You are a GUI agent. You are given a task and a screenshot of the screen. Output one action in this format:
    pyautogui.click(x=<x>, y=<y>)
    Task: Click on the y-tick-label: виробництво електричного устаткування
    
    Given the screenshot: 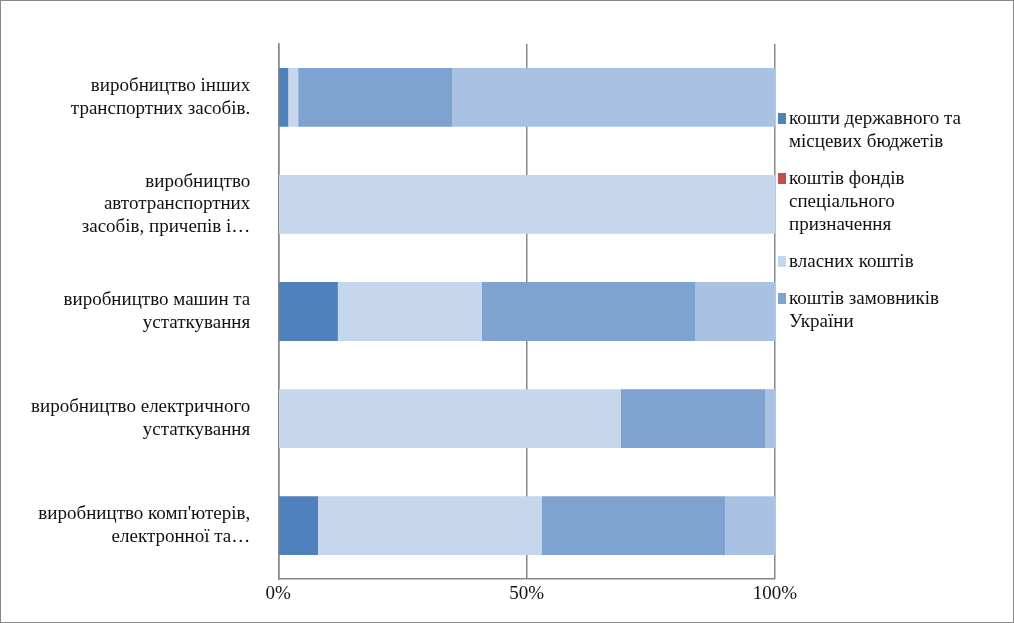 What is the action you would take?
    pyautogui.click(x=141, y=417)
    